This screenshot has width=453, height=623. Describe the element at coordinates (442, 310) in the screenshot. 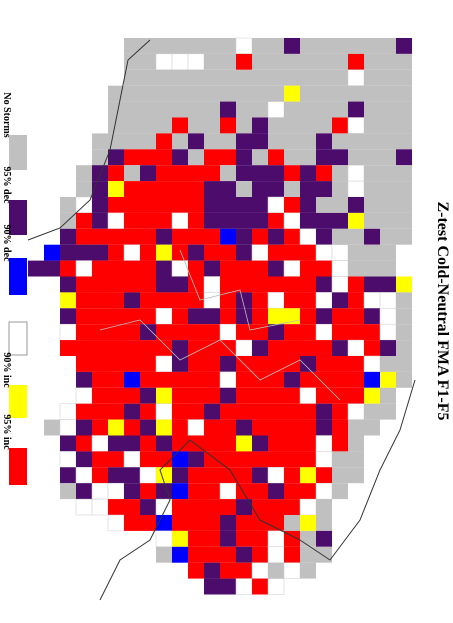

I see `title: Z-test Cold-Neutral FMA F1-F5` at that location.